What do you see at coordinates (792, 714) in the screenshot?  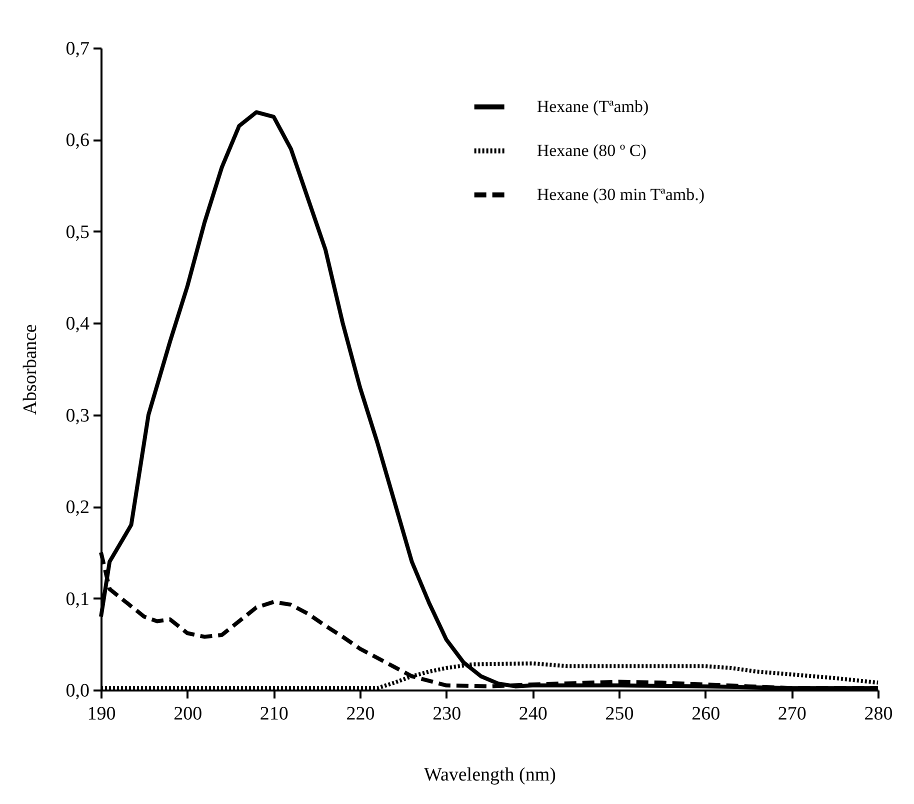 I see `x-tick-label: 270` at bounding box center [792, 714].